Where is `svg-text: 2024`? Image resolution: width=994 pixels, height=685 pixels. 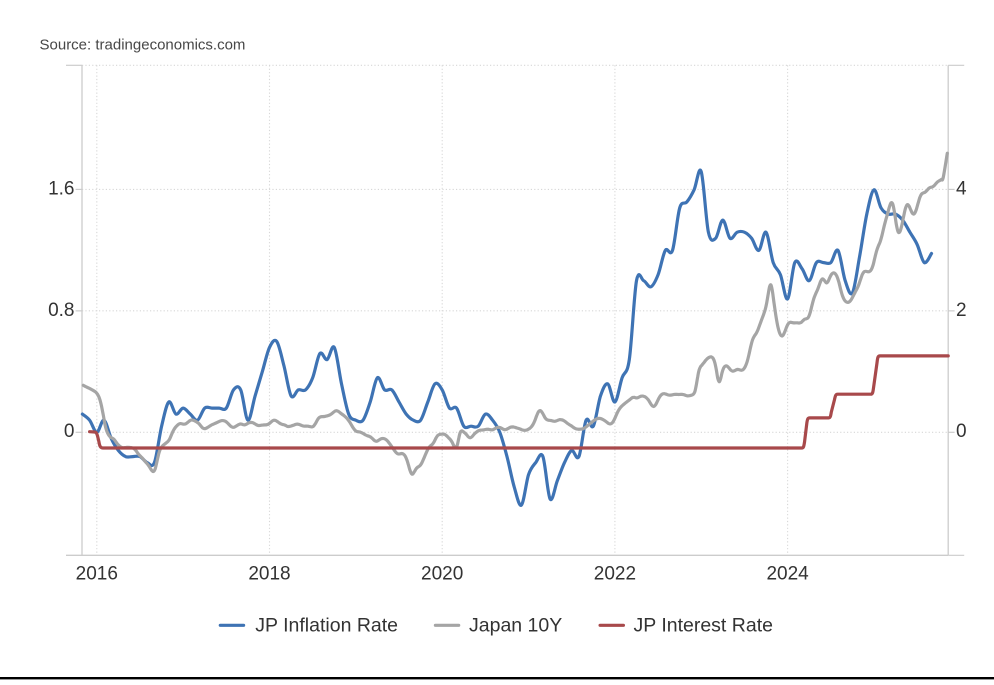 svg-text: 2024 is located at coordinates (787, 573).